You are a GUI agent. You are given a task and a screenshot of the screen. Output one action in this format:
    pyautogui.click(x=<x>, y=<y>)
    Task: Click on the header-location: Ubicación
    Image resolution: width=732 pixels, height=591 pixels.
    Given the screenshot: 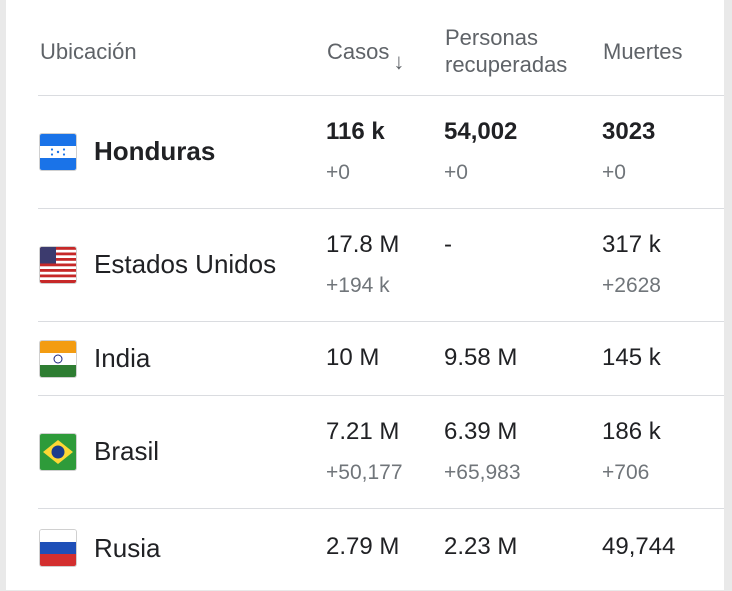 What is the action you would take?
    pyautogui.click(x=88, y=51)
    